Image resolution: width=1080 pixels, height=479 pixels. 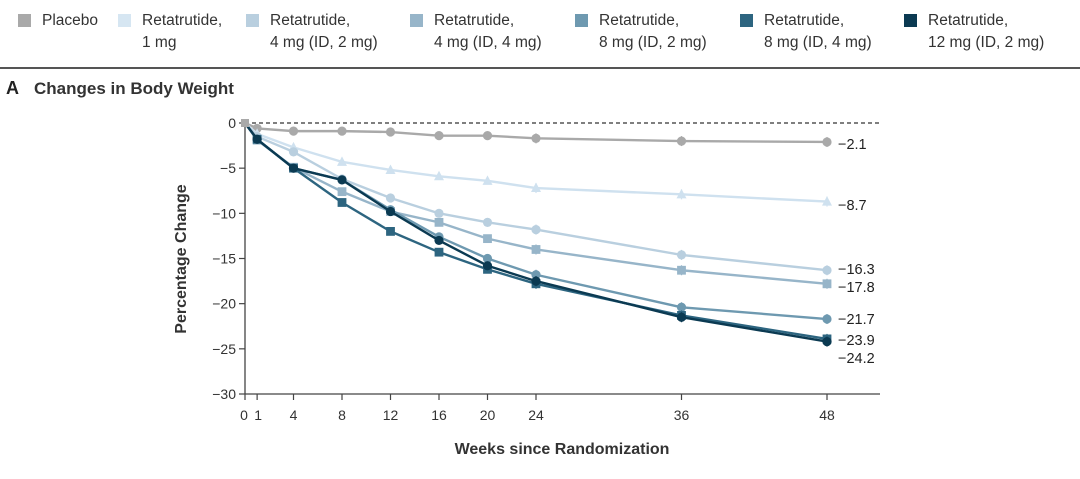 I want to click on x-tick-label: 24, so click(x=536, y=415).